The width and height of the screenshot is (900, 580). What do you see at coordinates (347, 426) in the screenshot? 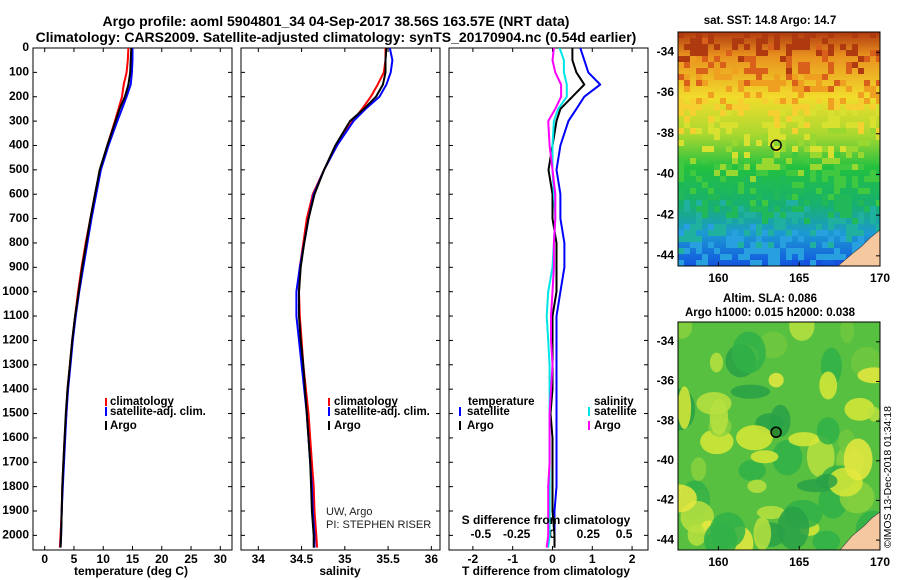
I see `legend-label-argo: Argo` at bounding box center [347, 426].